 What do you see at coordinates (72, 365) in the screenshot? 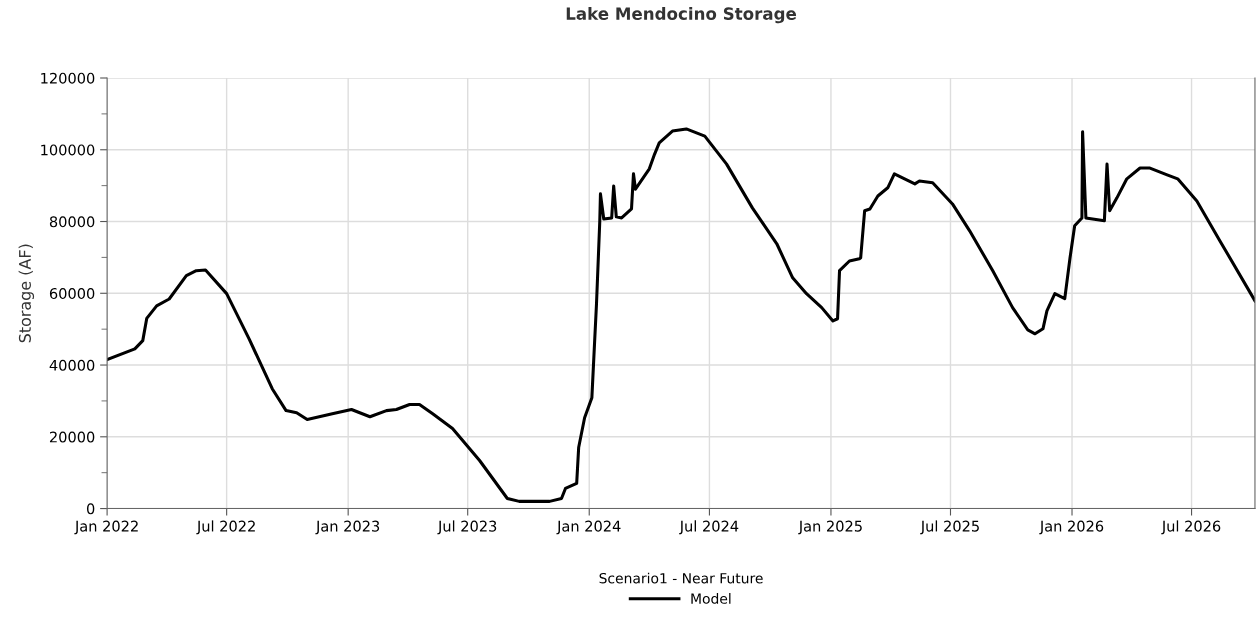
I see `y-tick-label: 40000` at bounding box center [72, 365].